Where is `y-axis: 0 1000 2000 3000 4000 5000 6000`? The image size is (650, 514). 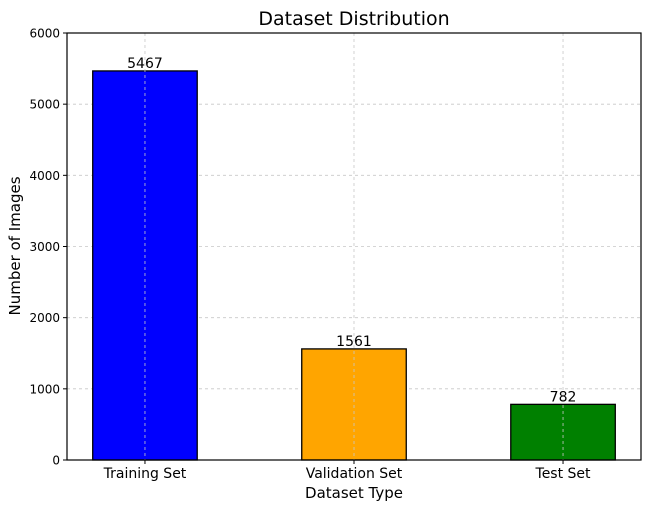 y-axis: 0 1000 2000 3000 4000 5000 6000 is located at coordinates (48, 247).